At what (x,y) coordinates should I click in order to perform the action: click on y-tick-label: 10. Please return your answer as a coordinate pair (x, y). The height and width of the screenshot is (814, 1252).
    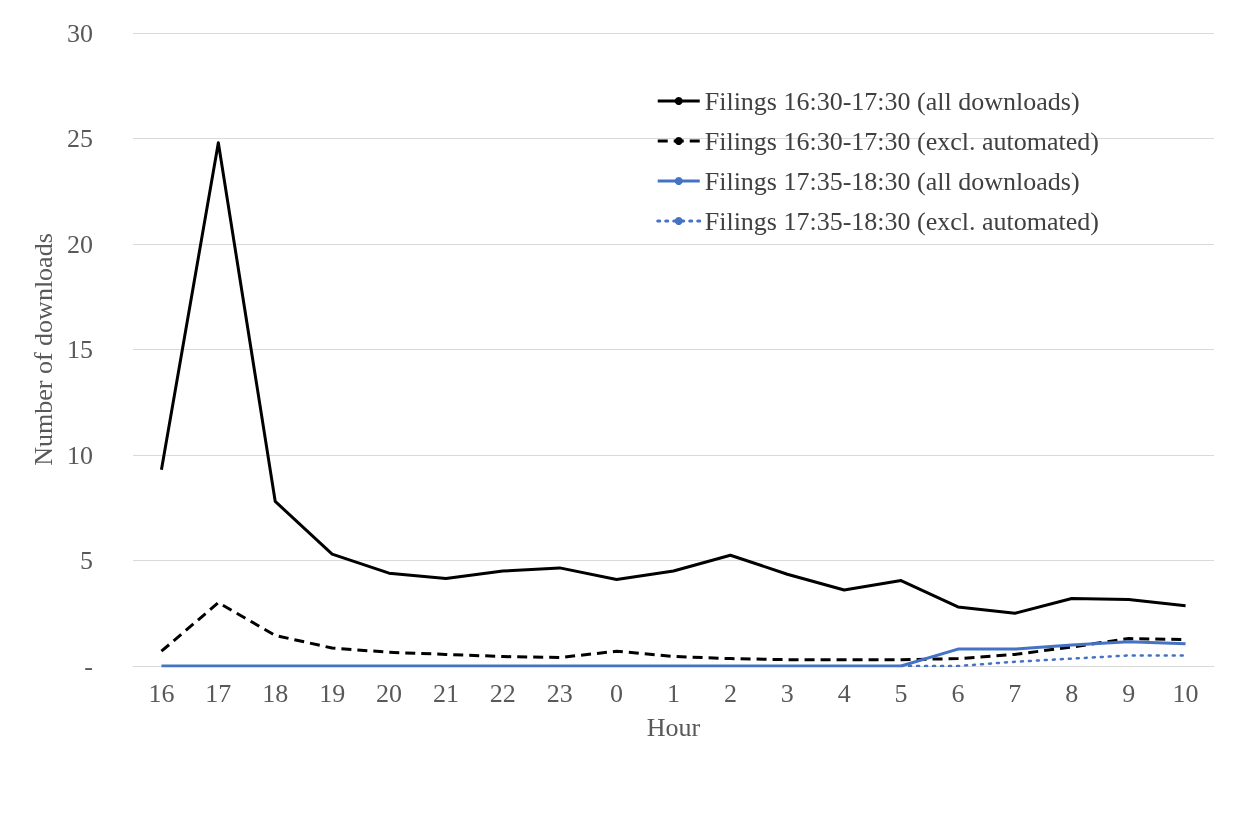
    Looking at the image, I should click on (80, 455).